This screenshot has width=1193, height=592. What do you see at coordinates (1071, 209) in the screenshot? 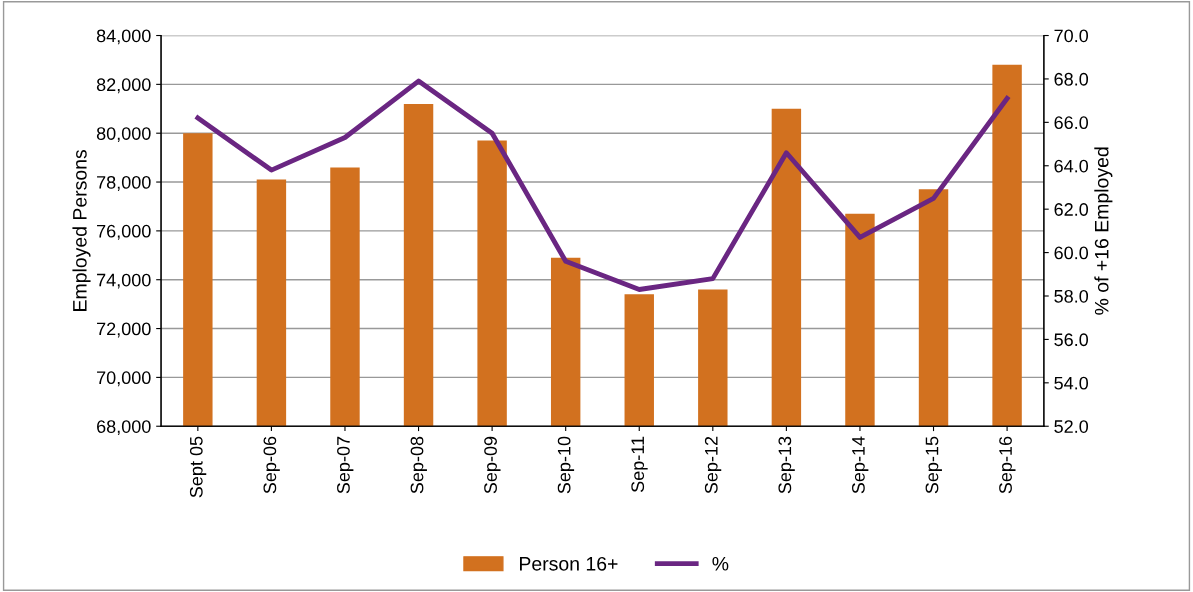
I see `y2-tick-label: 62.0` at bounding box center [1071, 209].